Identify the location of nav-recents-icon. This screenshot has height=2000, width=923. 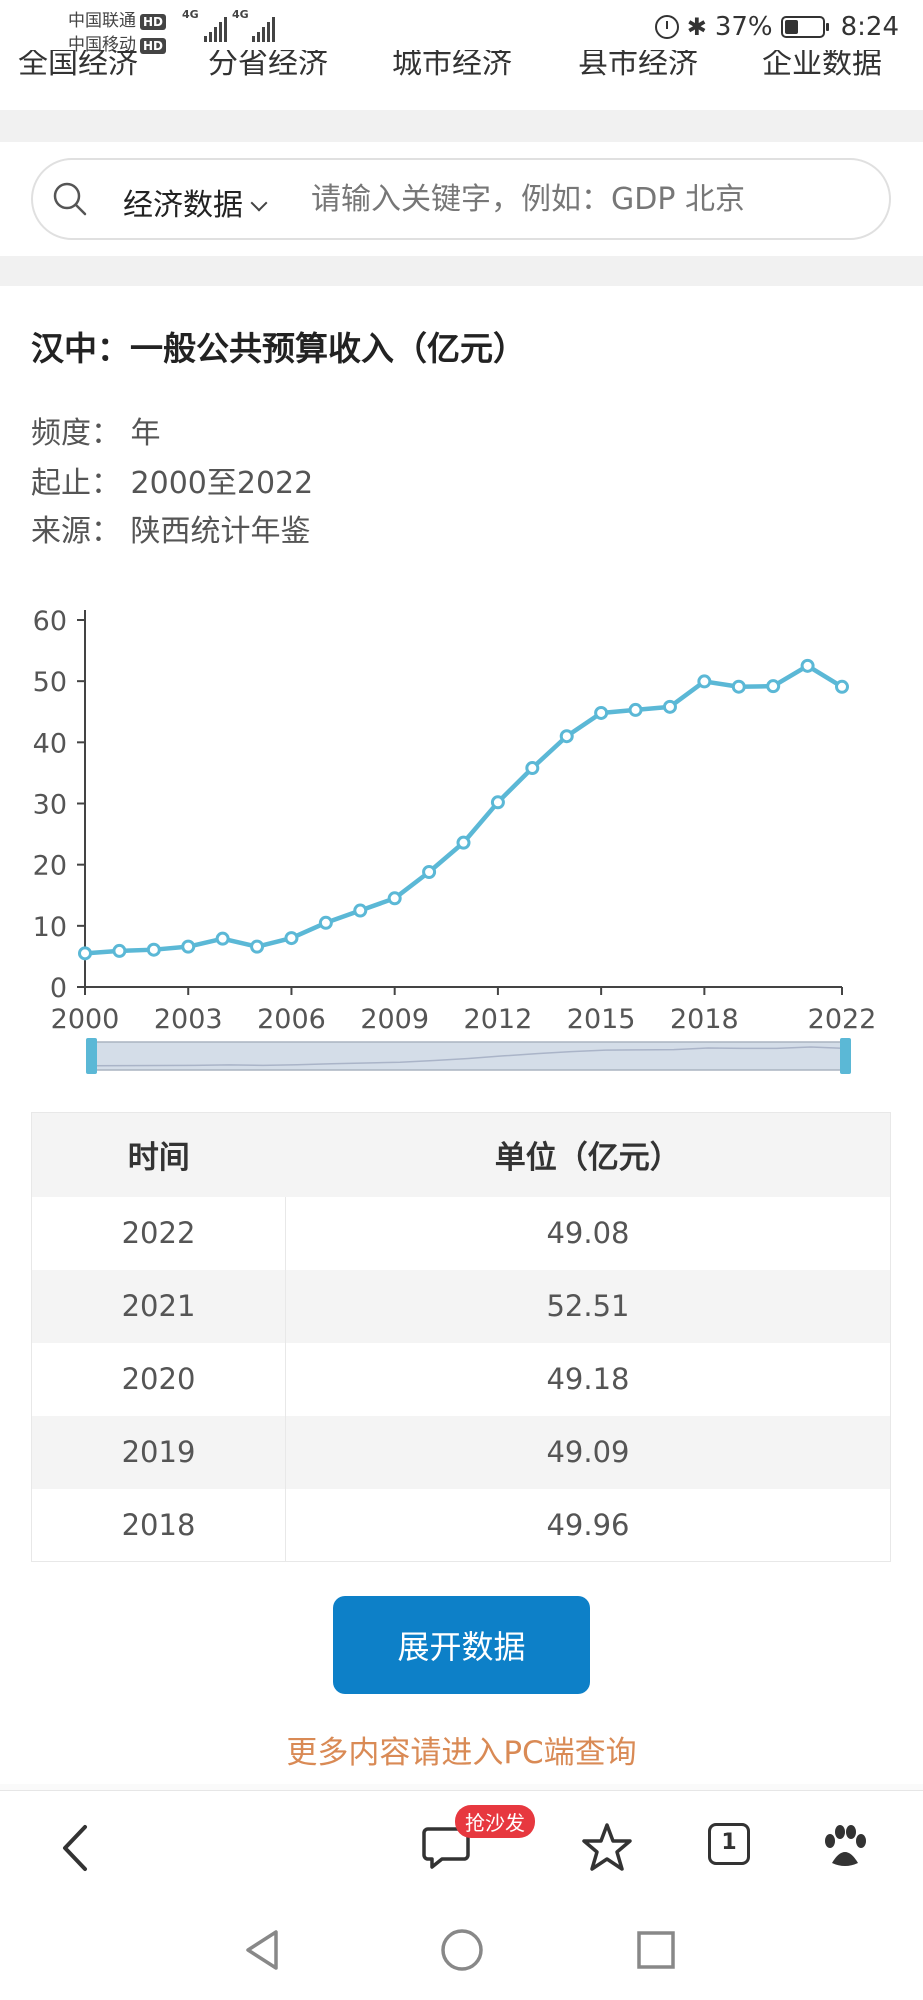
(656, 1950).